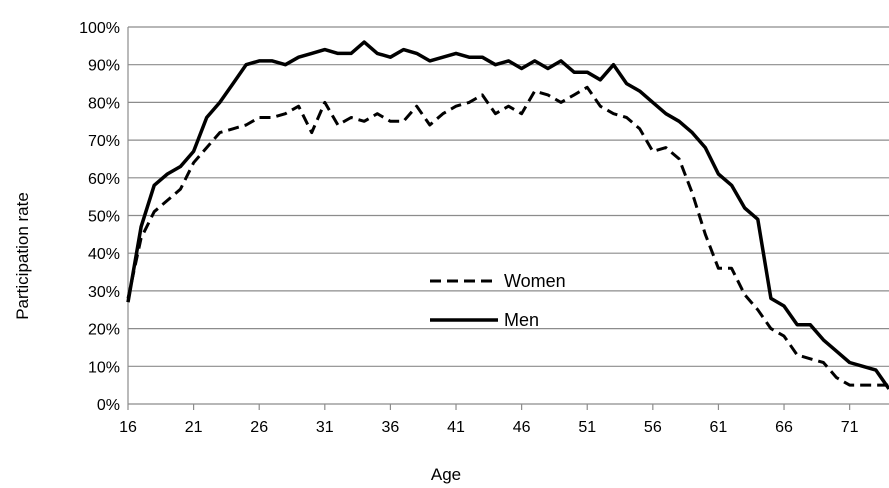 Image resolution: width=889 pixels, height=488 pixels. I want to click on y-tick-label: 30%, so click(104, 292).